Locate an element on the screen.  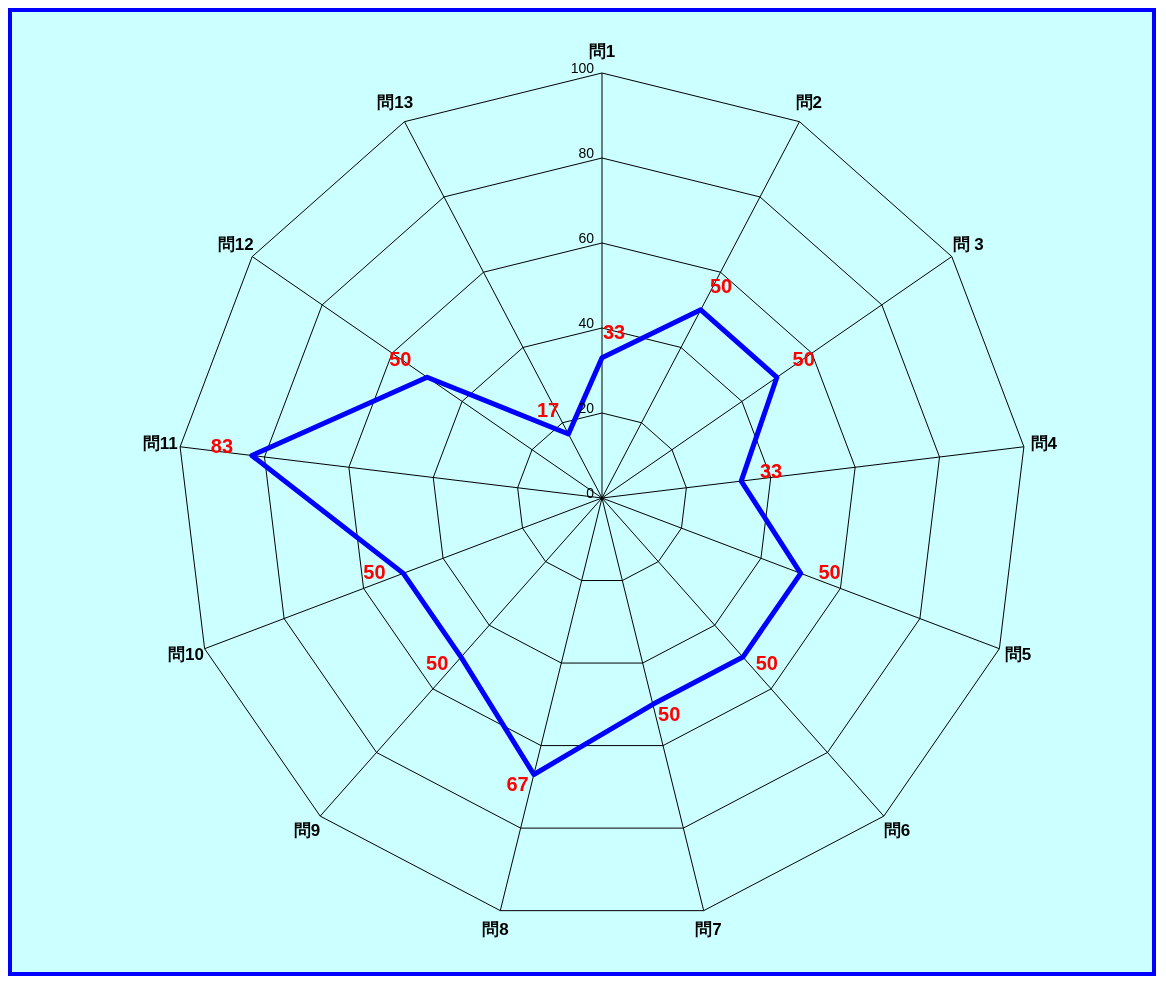
spoke-label: 問12 is located at coordinates (235, 244).